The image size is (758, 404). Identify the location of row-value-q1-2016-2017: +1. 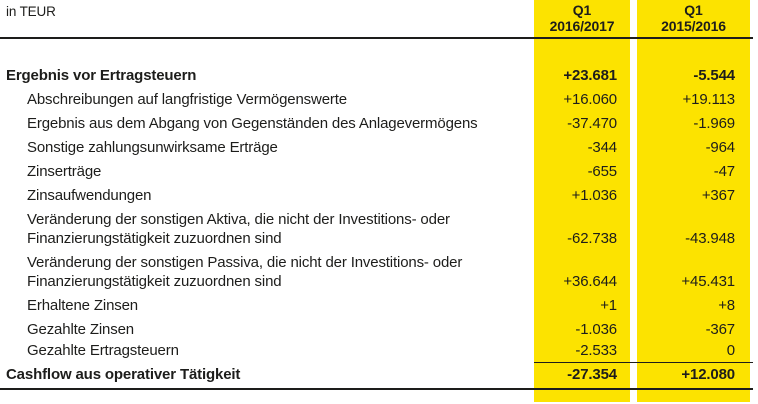
(608, 305).